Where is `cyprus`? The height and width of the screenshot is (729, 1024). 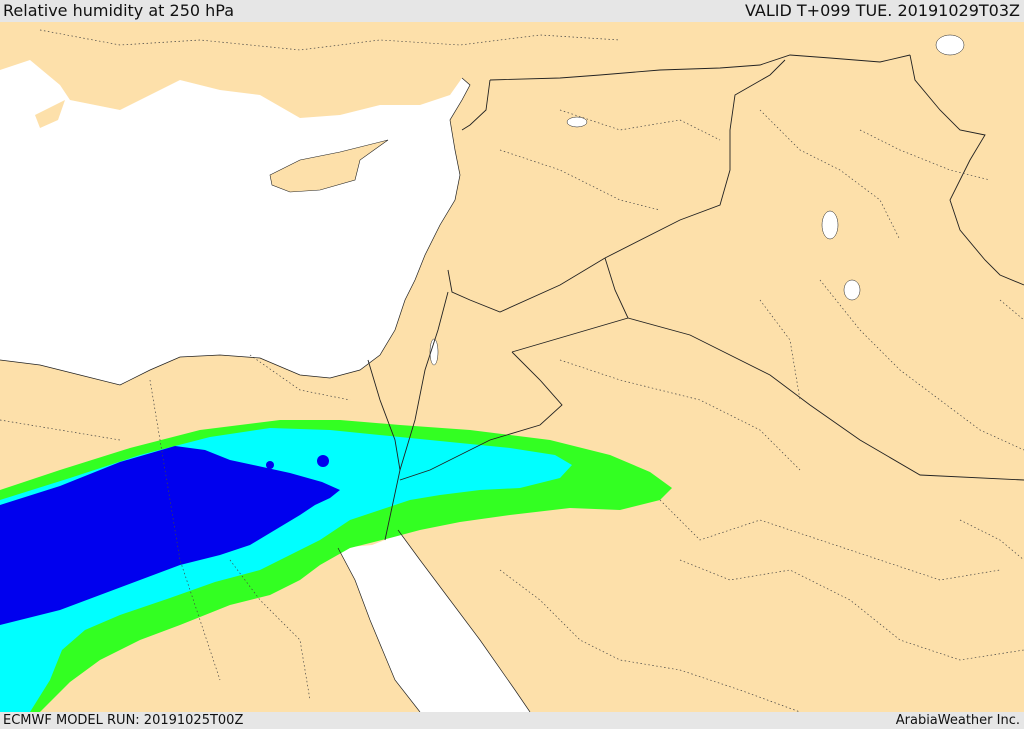 cyprus is located at coordinates (329, 166).